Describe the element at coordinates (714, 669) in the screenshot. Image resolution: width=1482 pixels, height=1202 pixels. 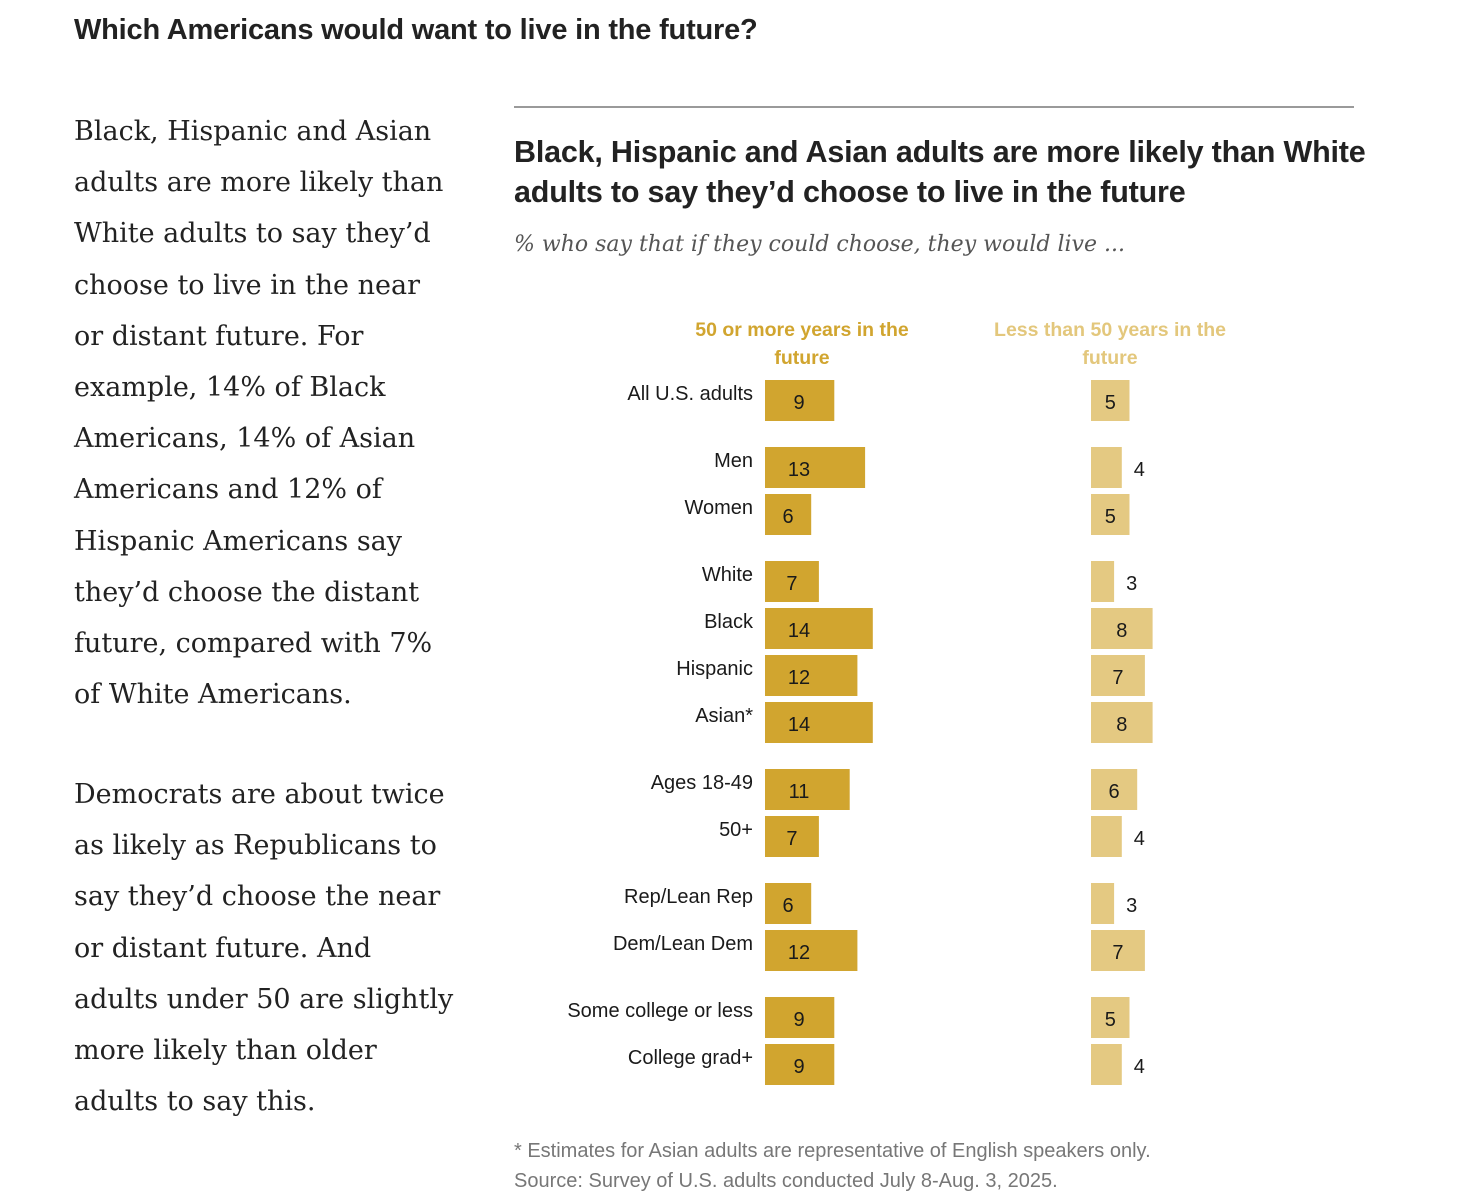
I see `category-label: Hispanic` at that location.